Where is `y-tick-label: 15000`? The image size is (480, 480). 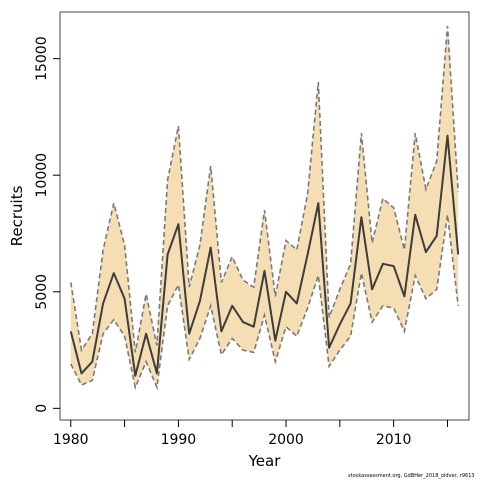
y-tick-label: 15000 is located at coordinates (42, 58).